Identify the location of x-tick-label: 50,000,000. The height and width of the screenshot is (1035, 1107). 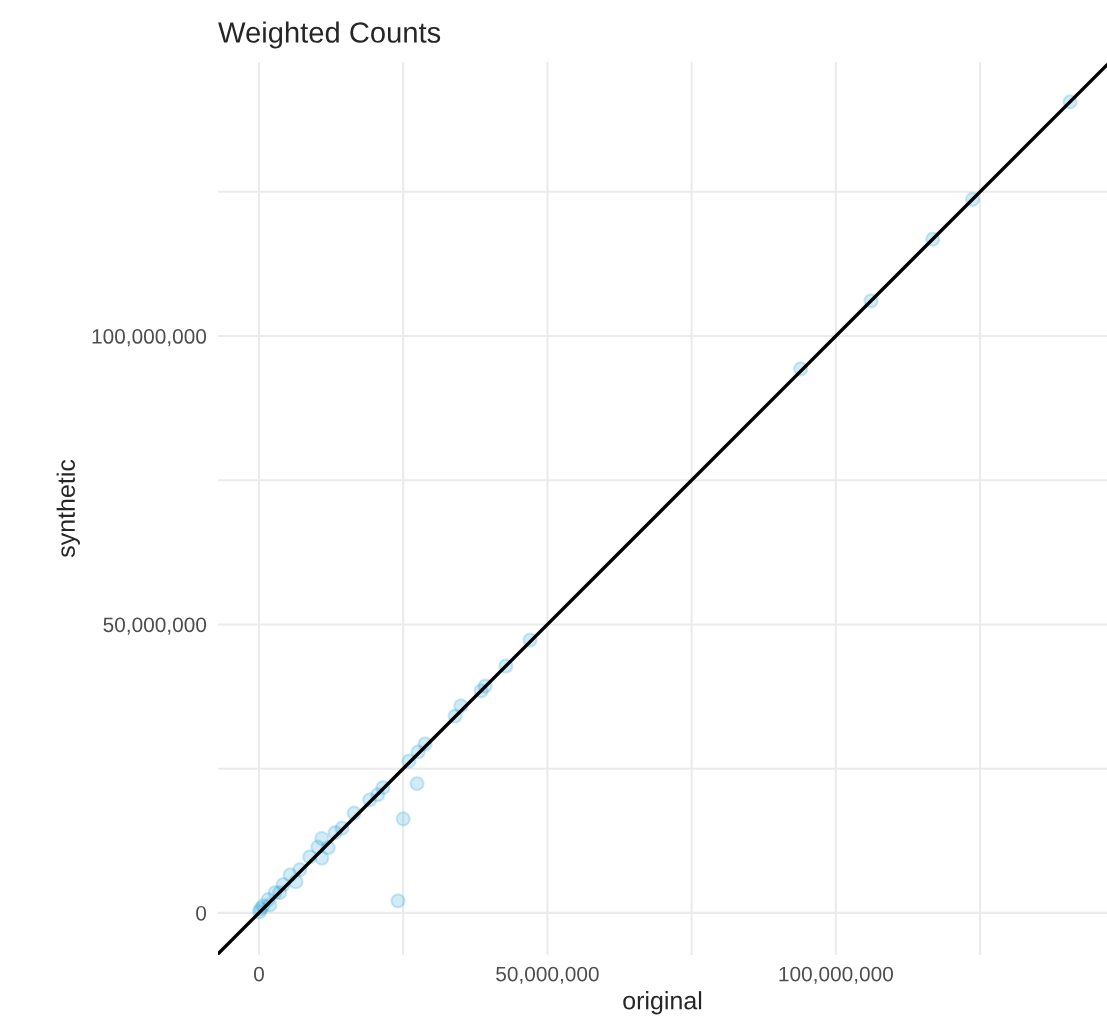
(547, 975).